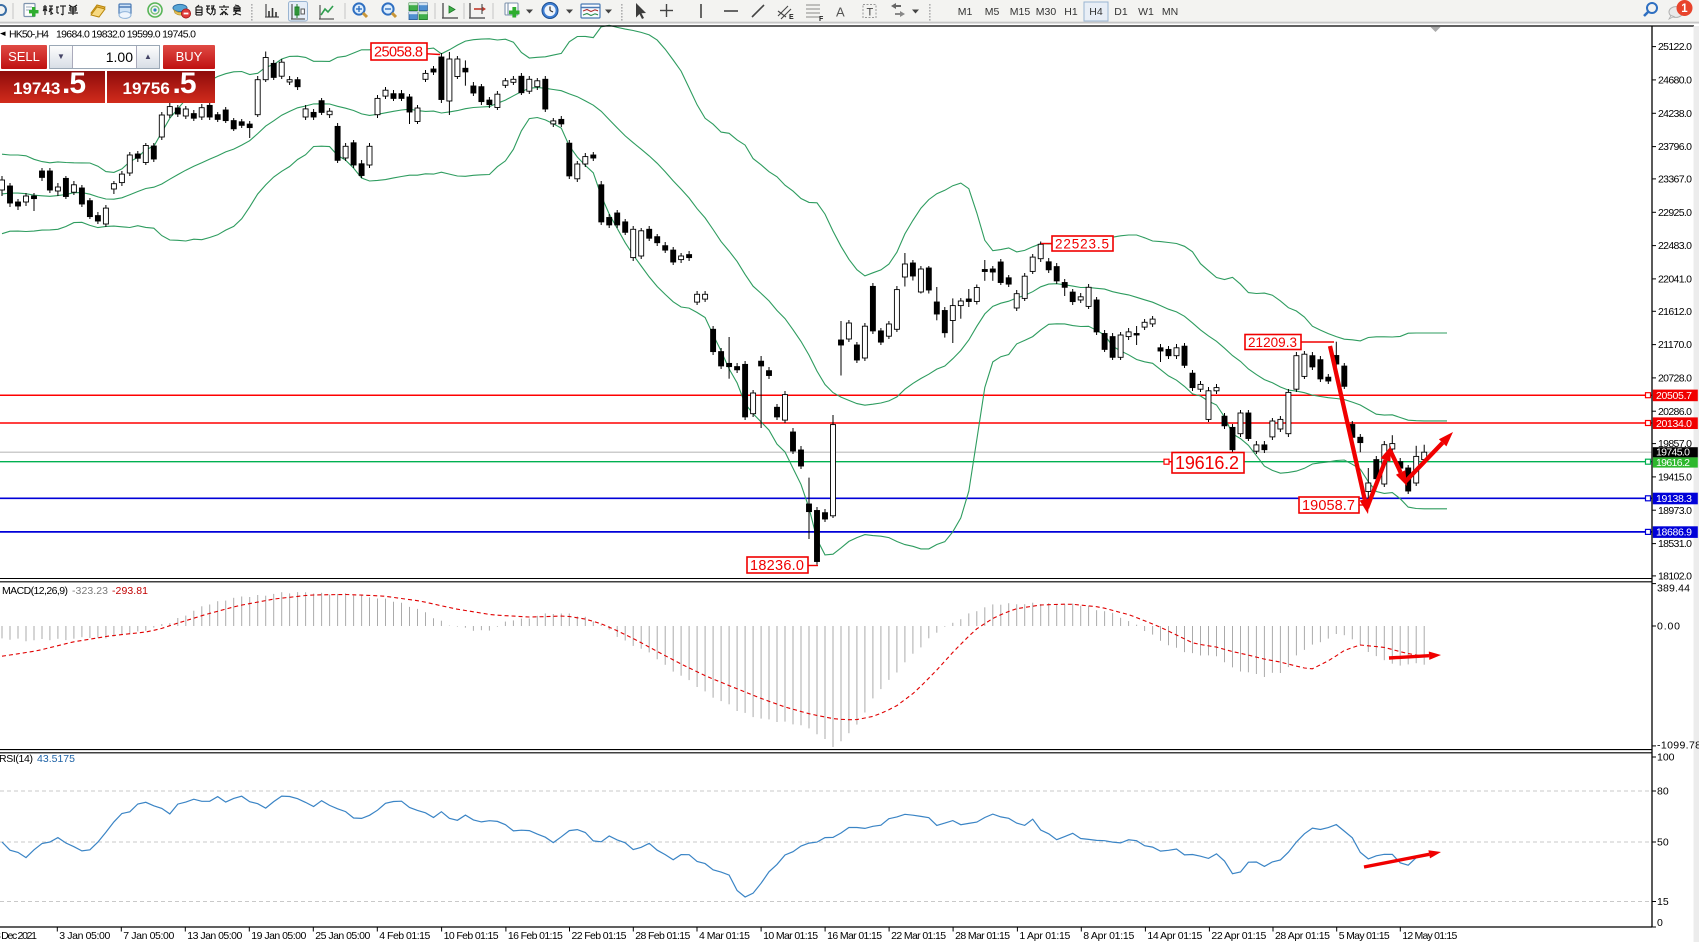 Image resolution: width=1699 pixels, height=942 pixels. Describe the element at coordinates (1666, 758) in the screenshot. I see `svg-text: 100` at that location.